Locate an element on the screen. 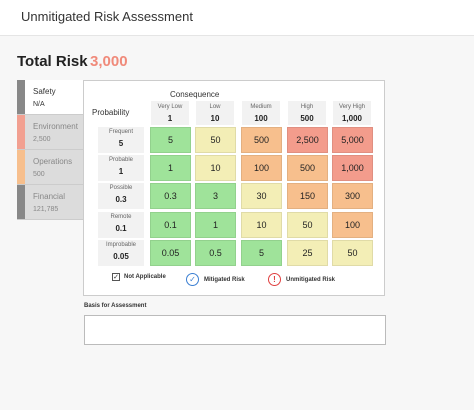 The width and height of the screenshot is (474, 410). row-header: Probable 1 is located at coordinates (121, 168).